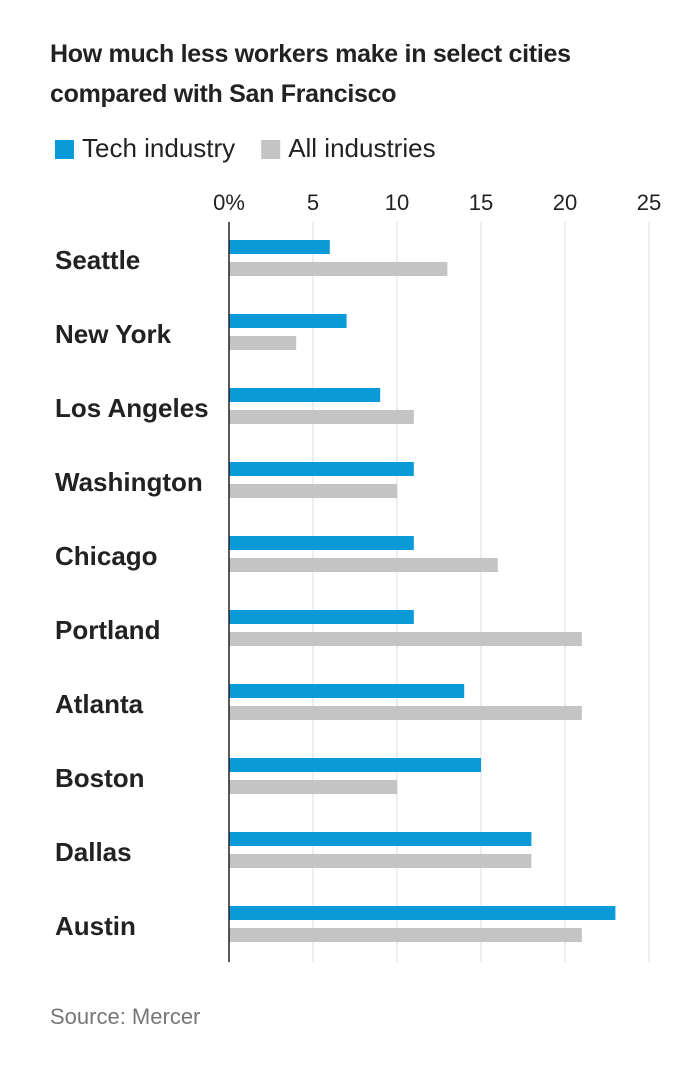 Image resolution: width=684 pixels, height=1068 pixels. I want to click on y-tick-label: Atlanta, so click(99, 704).